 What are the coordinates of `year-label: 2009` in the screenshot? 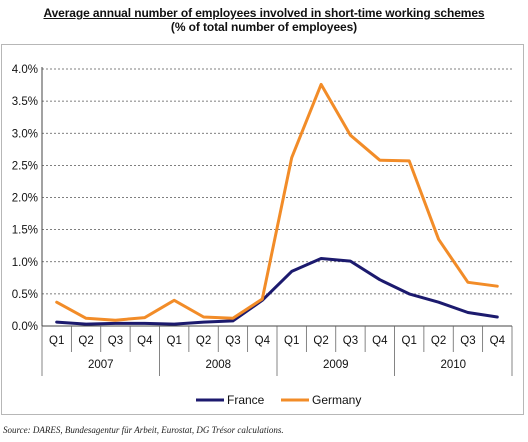 It's located at (336, 365).